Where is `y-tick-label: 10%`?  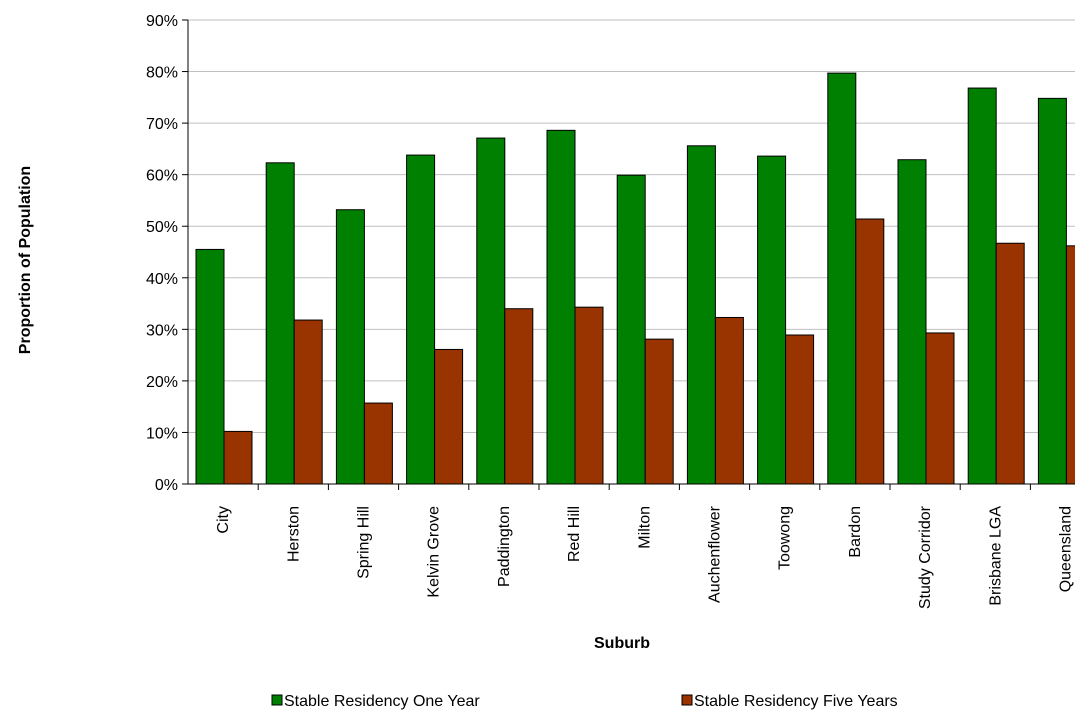 y-tick-label: 10% is located at coordinates (162, 433).